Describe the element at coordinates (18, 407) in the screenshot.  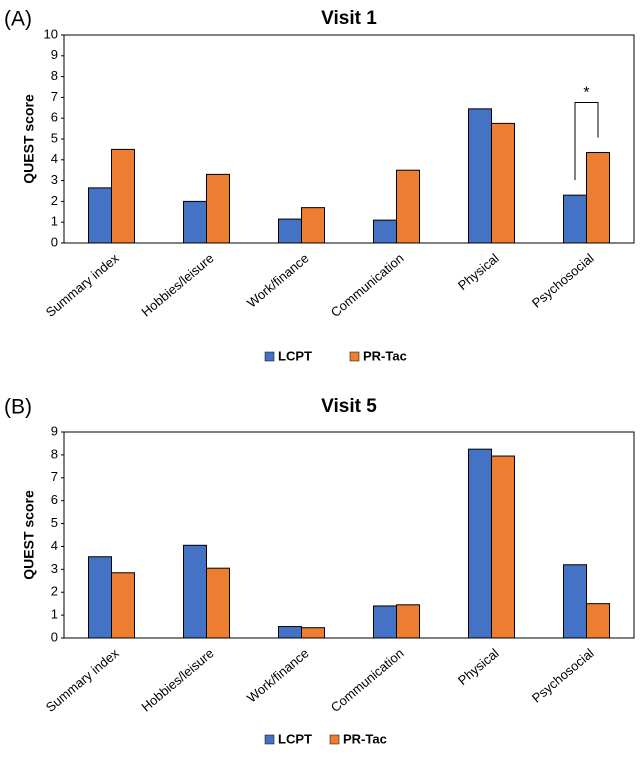
I see `panel-label: (B)` at that location.